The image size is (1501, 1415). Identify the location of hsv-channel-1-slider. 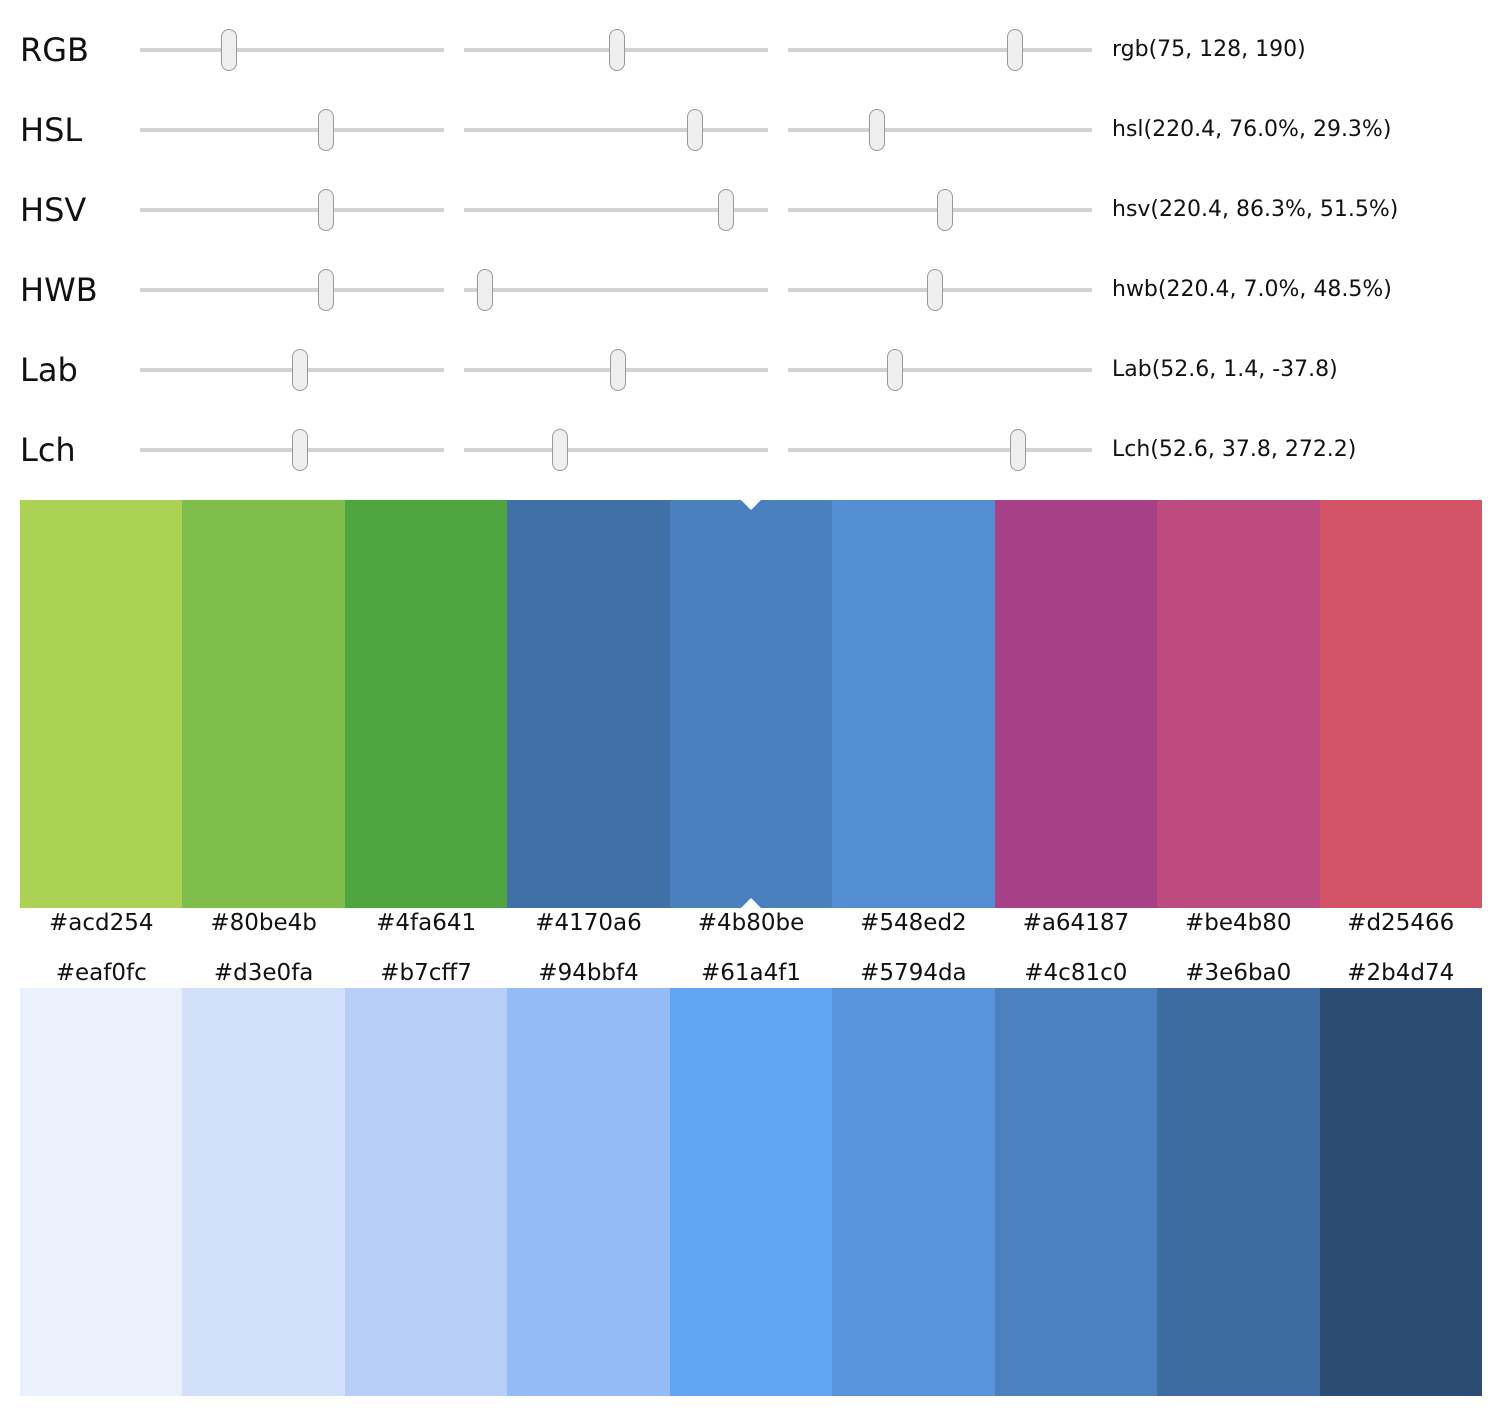
(292, 210).